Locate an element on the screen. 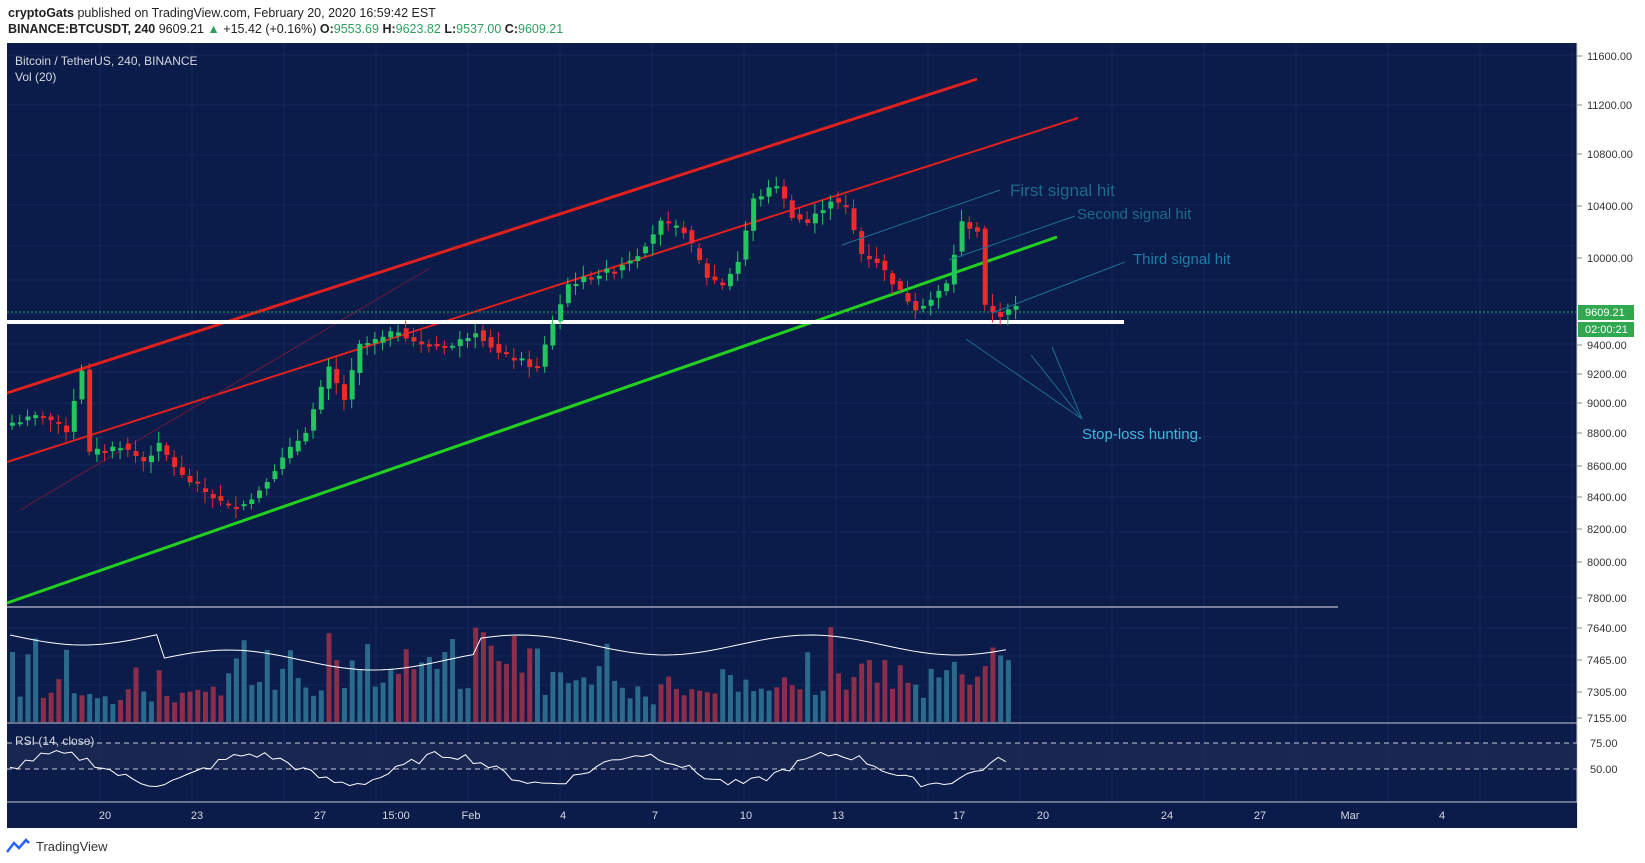 The width and height of the screenshot is (1645, 863). second-signal-pointer is located at coordinates (1012, 238).